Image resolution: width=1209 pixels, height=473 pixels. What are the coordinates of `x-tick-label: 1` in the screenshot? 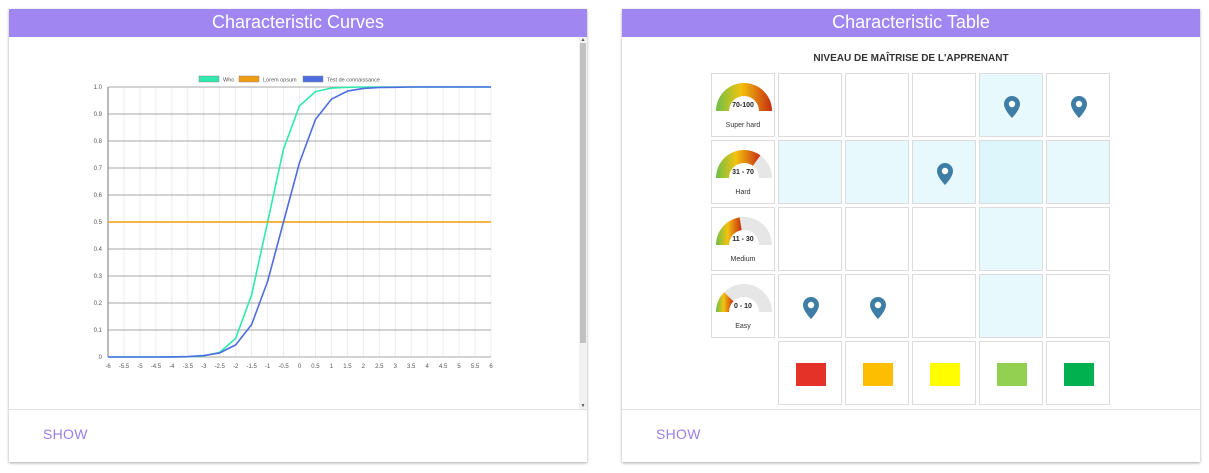 It's located at (332, 367).